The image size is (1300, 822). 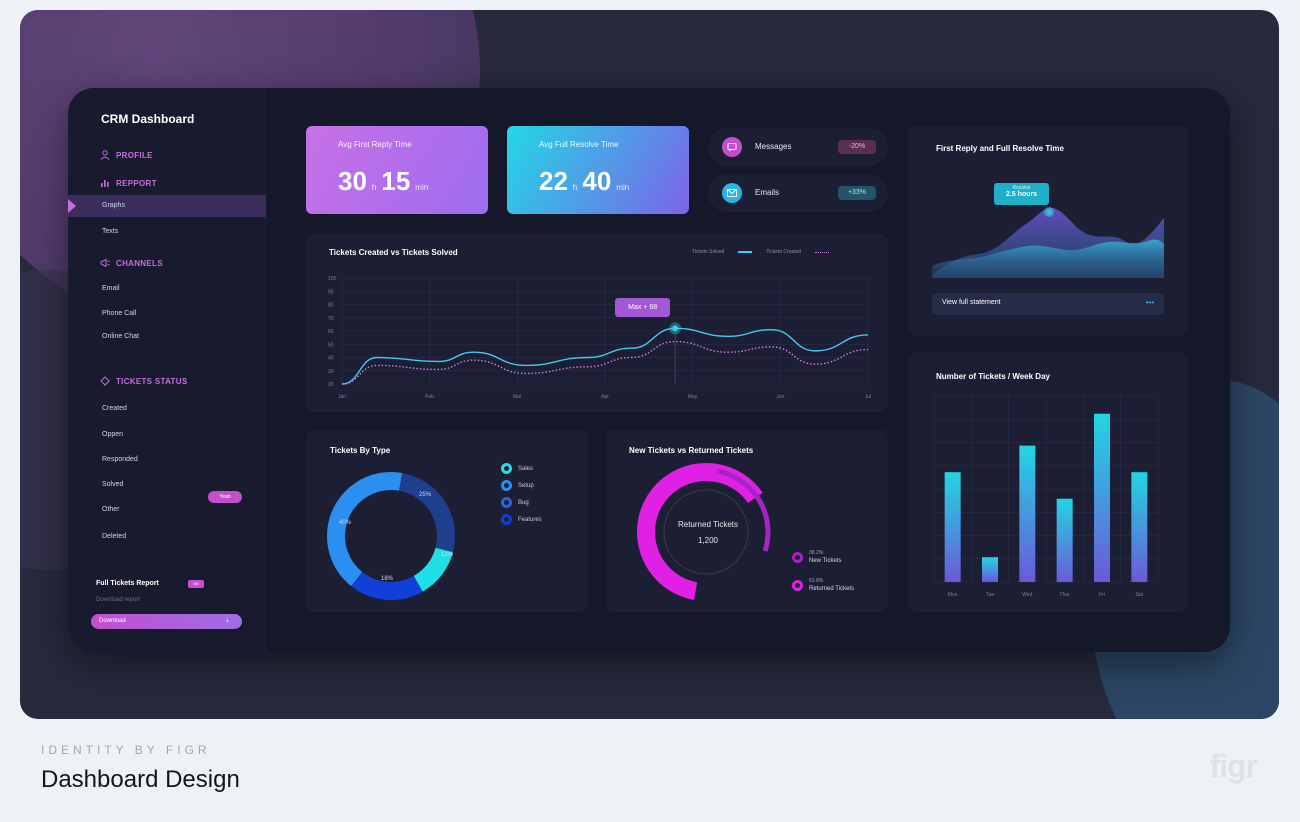 What do you see at coordinates (1048, 304) in the screenshot?
I see `view-statement-link: View full statement •••` at bounding box center [1048, 304].